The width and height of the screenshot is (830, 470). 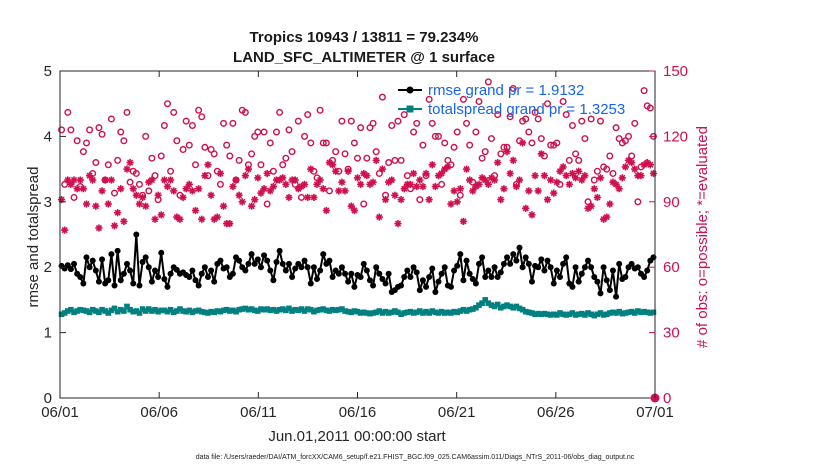 I want to click on y2-axis-label: # of obs: o=possible; *=evaluated, so click(x=702, y=237).